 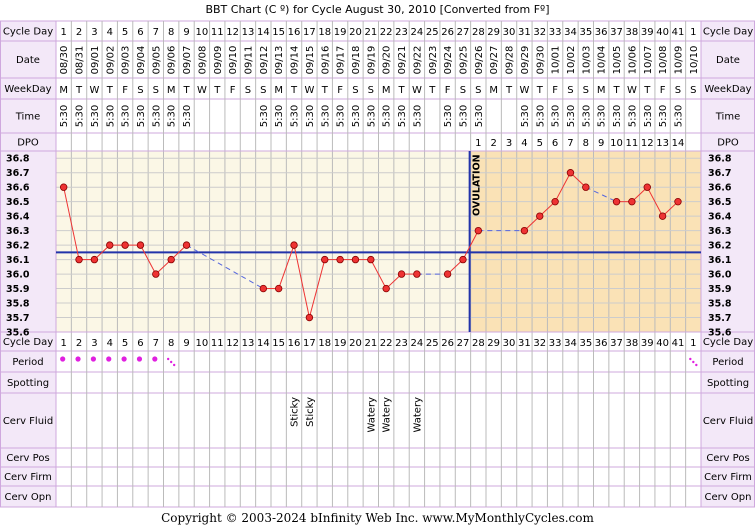 What do you see at coordinates (570, 32) in the screenshot?
I see `cycle-day-label: 34` at bounding box center [570, 32].